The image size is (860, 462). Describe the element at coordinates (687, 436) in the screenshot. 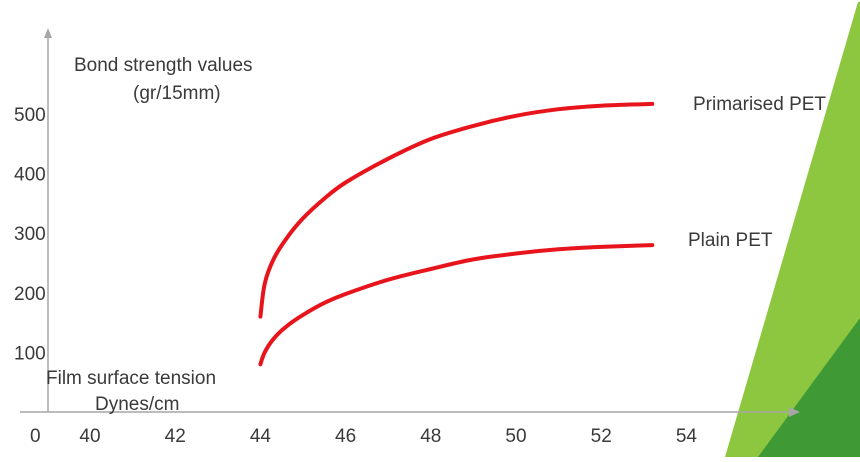

I see `x-tick-label-54: 54` at that location.